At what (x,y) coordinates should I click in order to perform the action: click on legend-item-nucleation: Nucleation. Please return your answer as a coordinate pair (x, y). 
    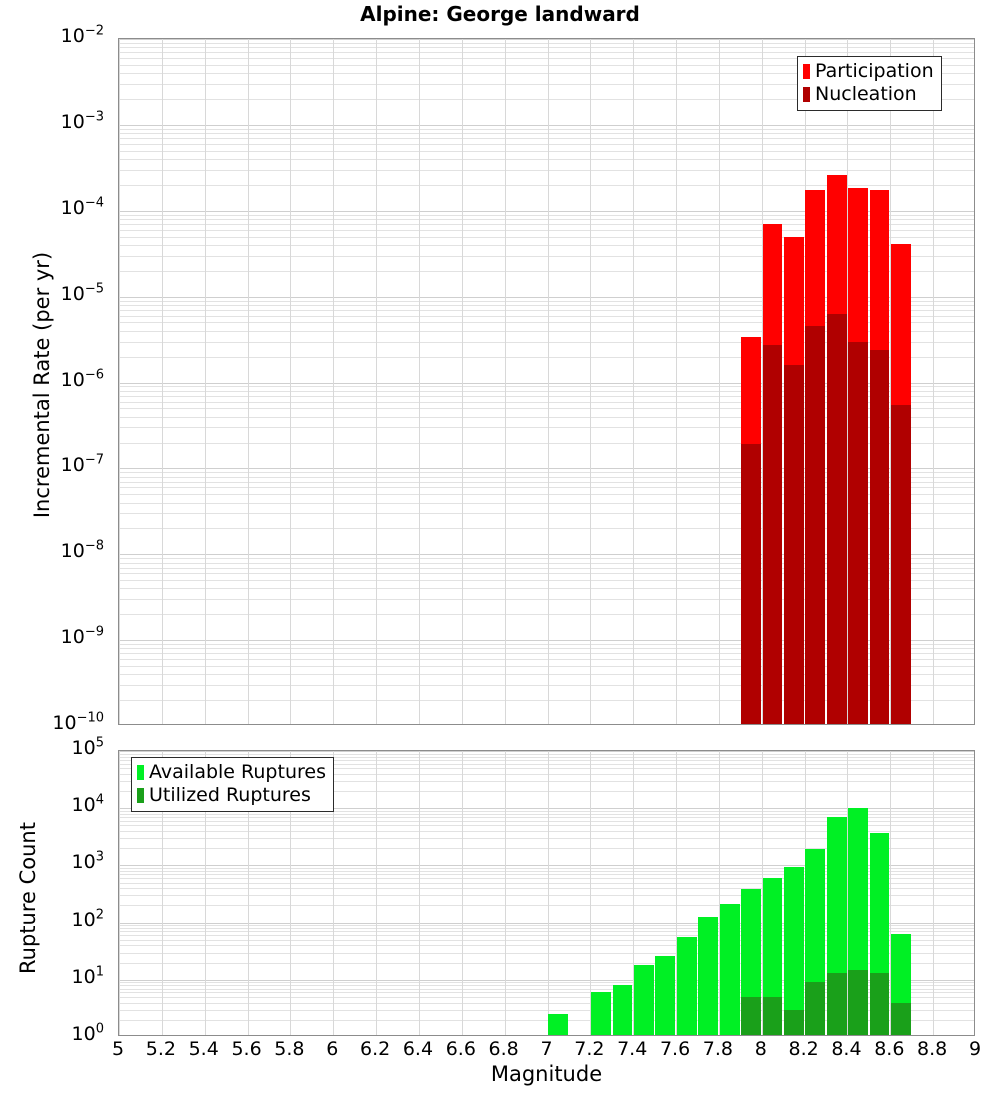
    Looking at the image, I should click on (868, 94).